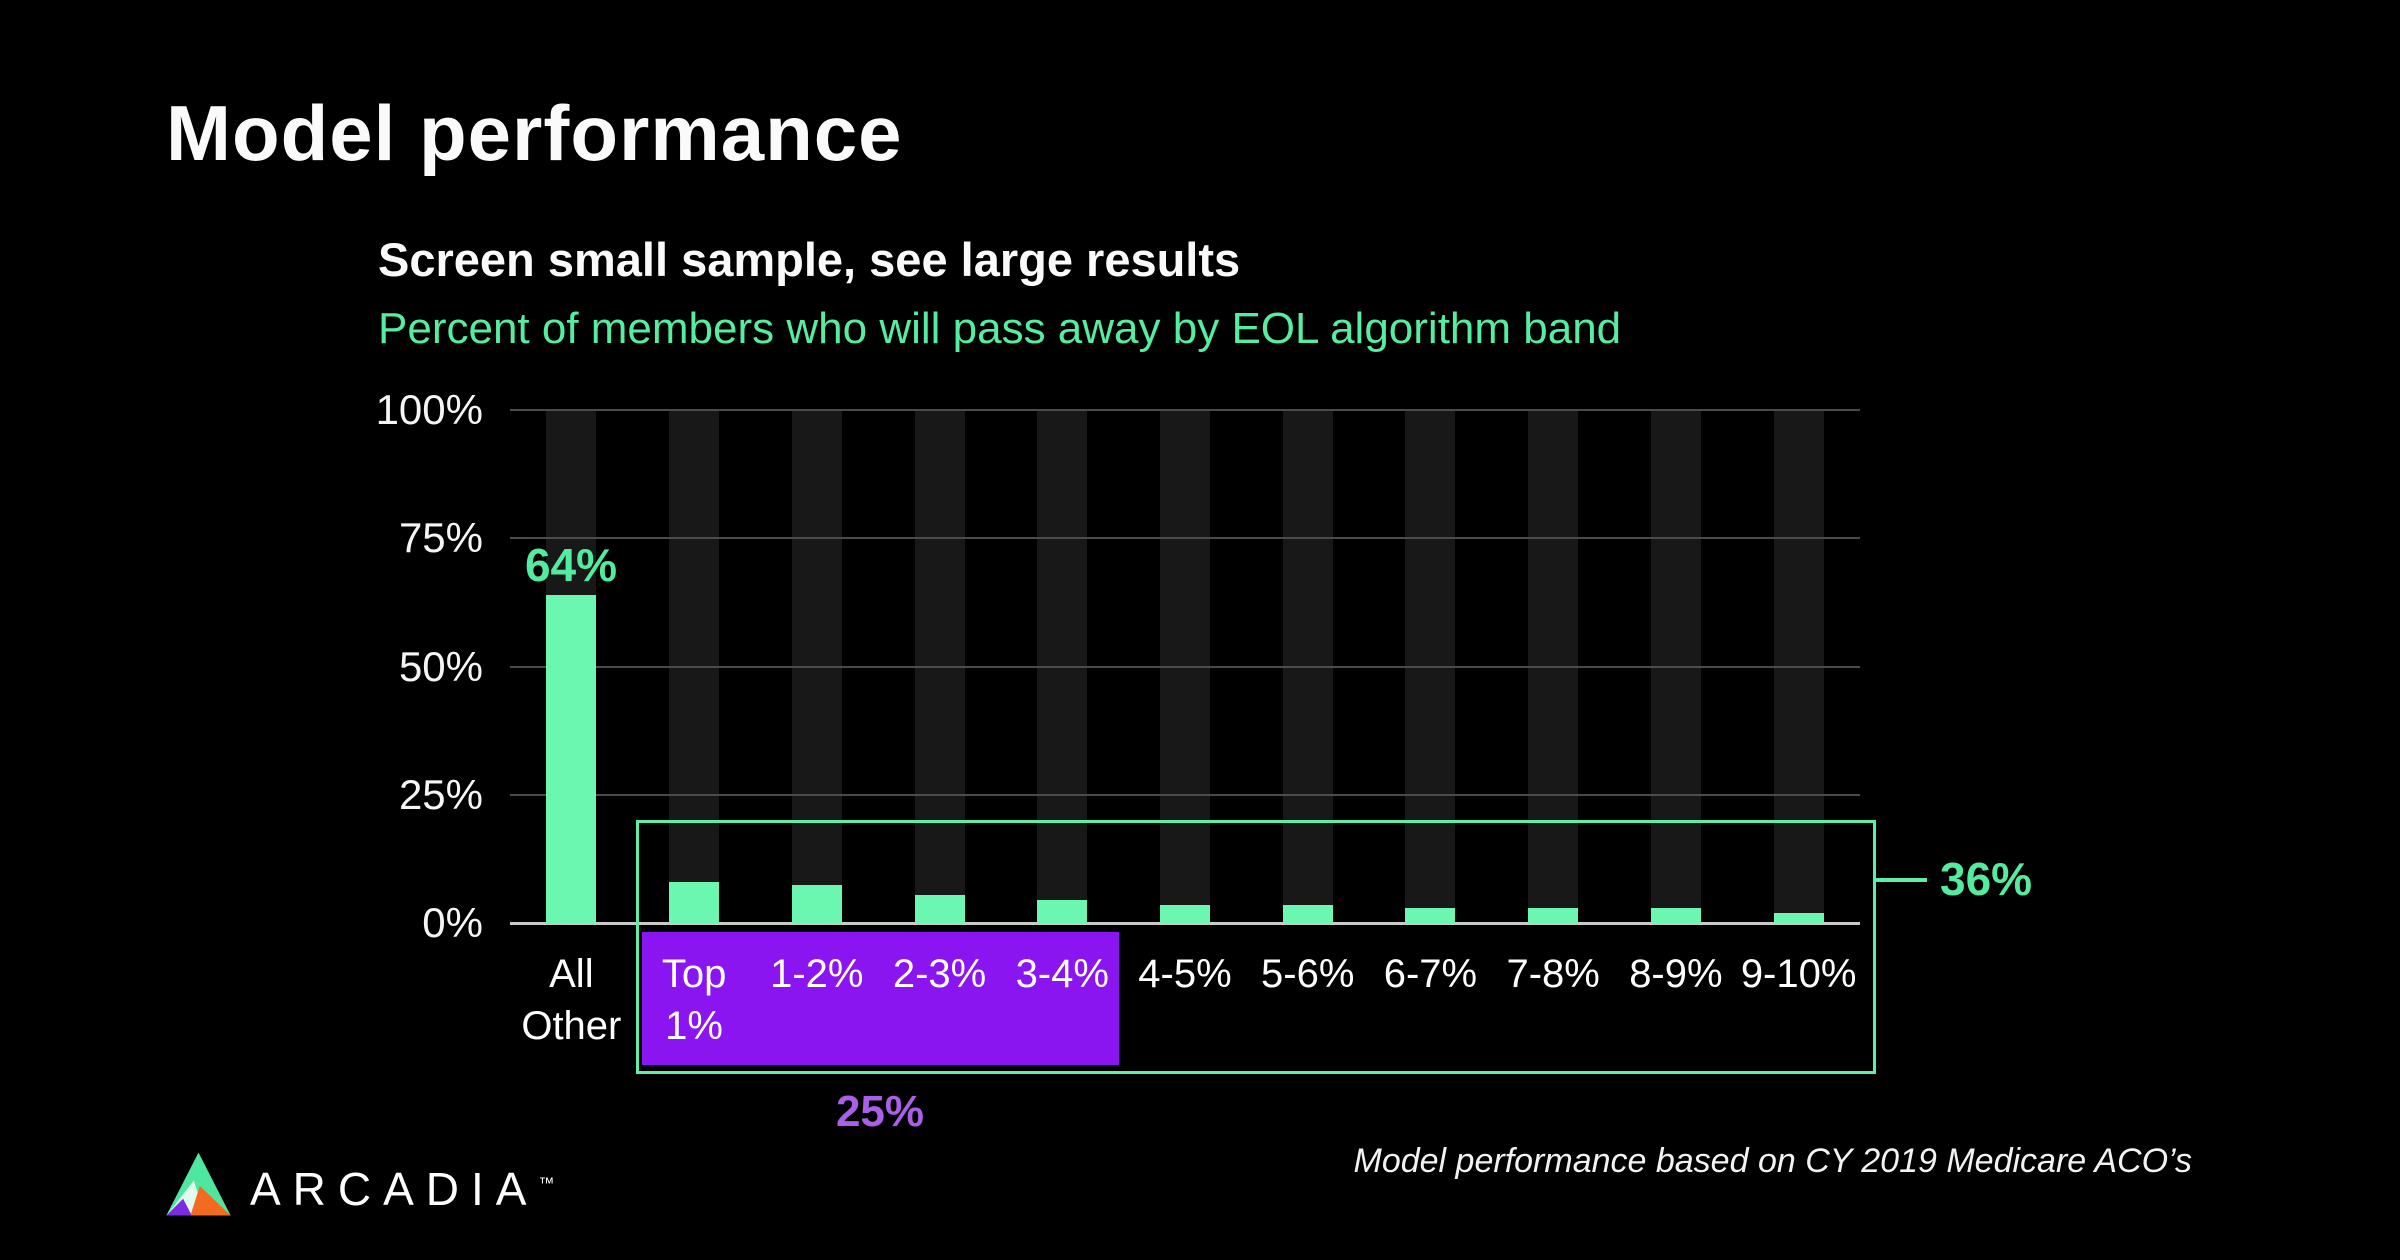 The width and height of the screenshot is (2400, 1260). Describe the element at coordinates (440, 794) in the screenshot. I see `y-tick-label: 25%` at that location.